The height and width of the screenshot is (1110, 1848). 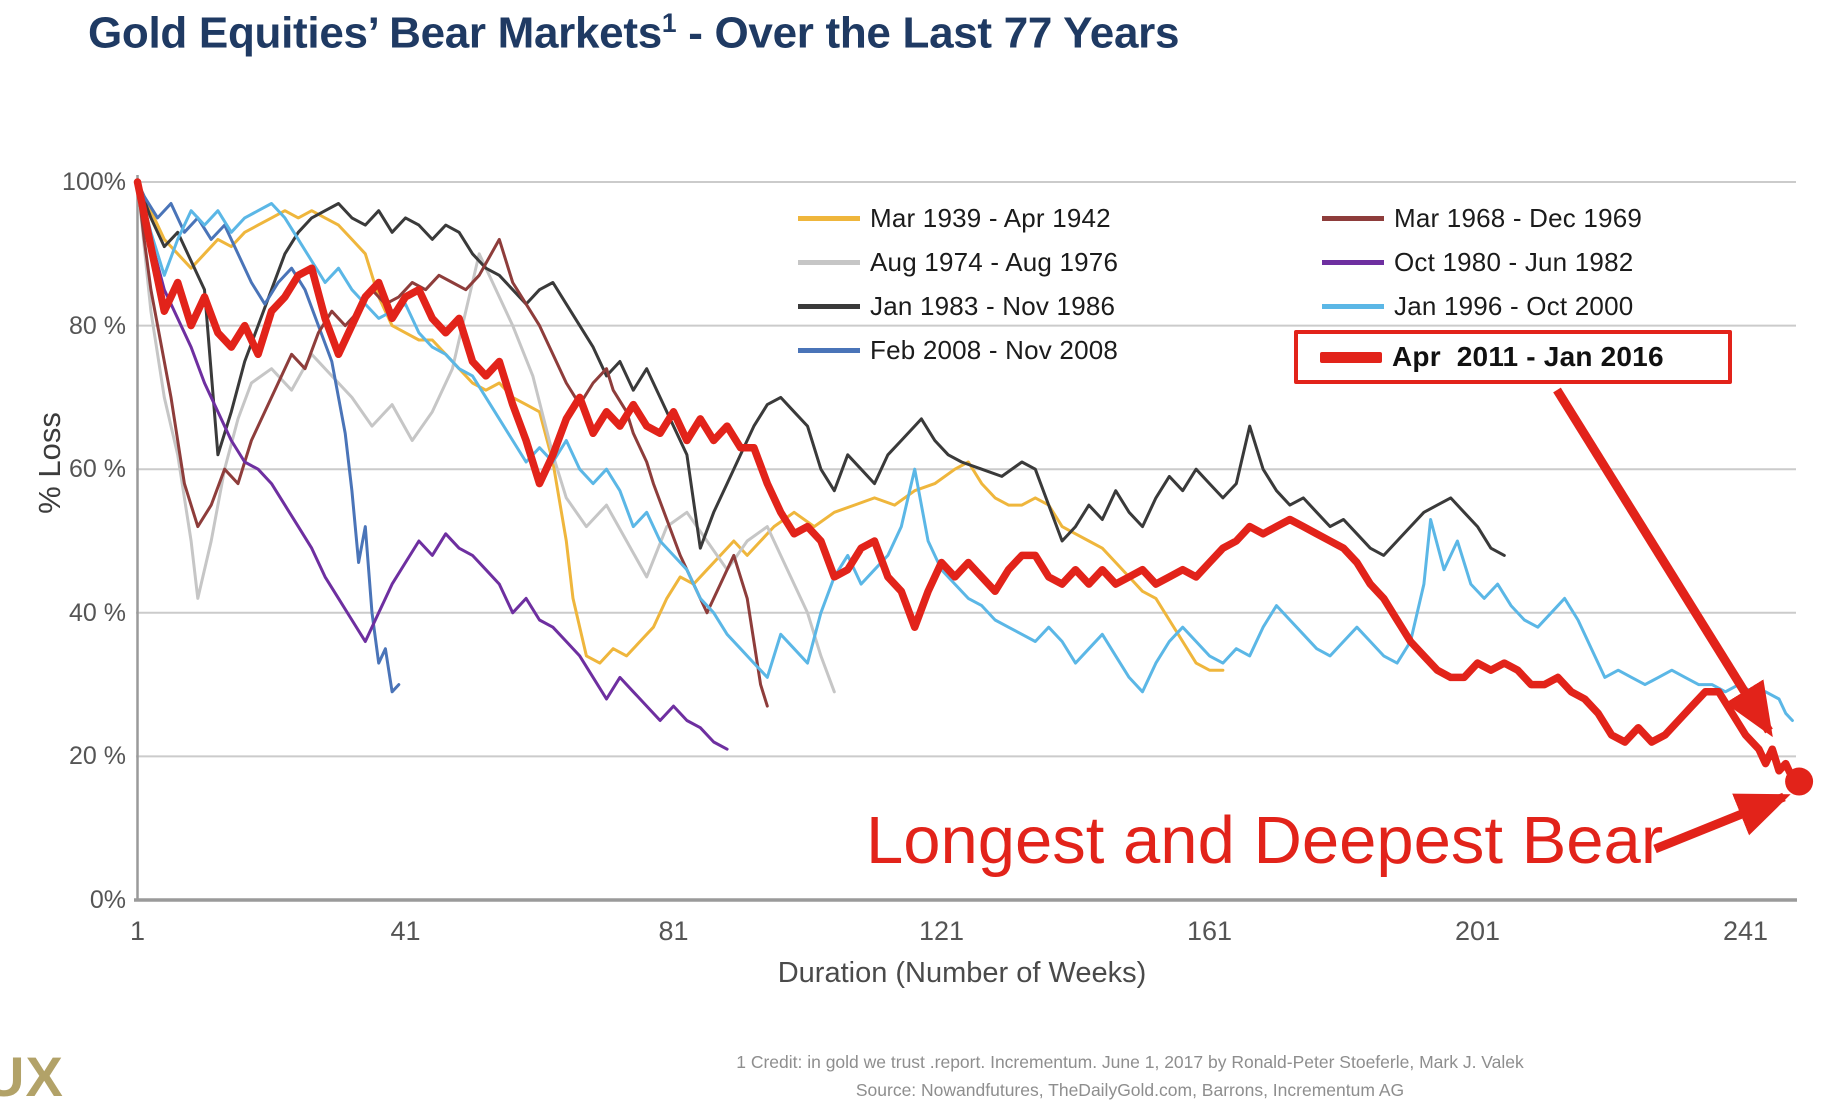 I want to click on legend-swatch-apr-2011-jan-2016, so click(x=1351, y=357).